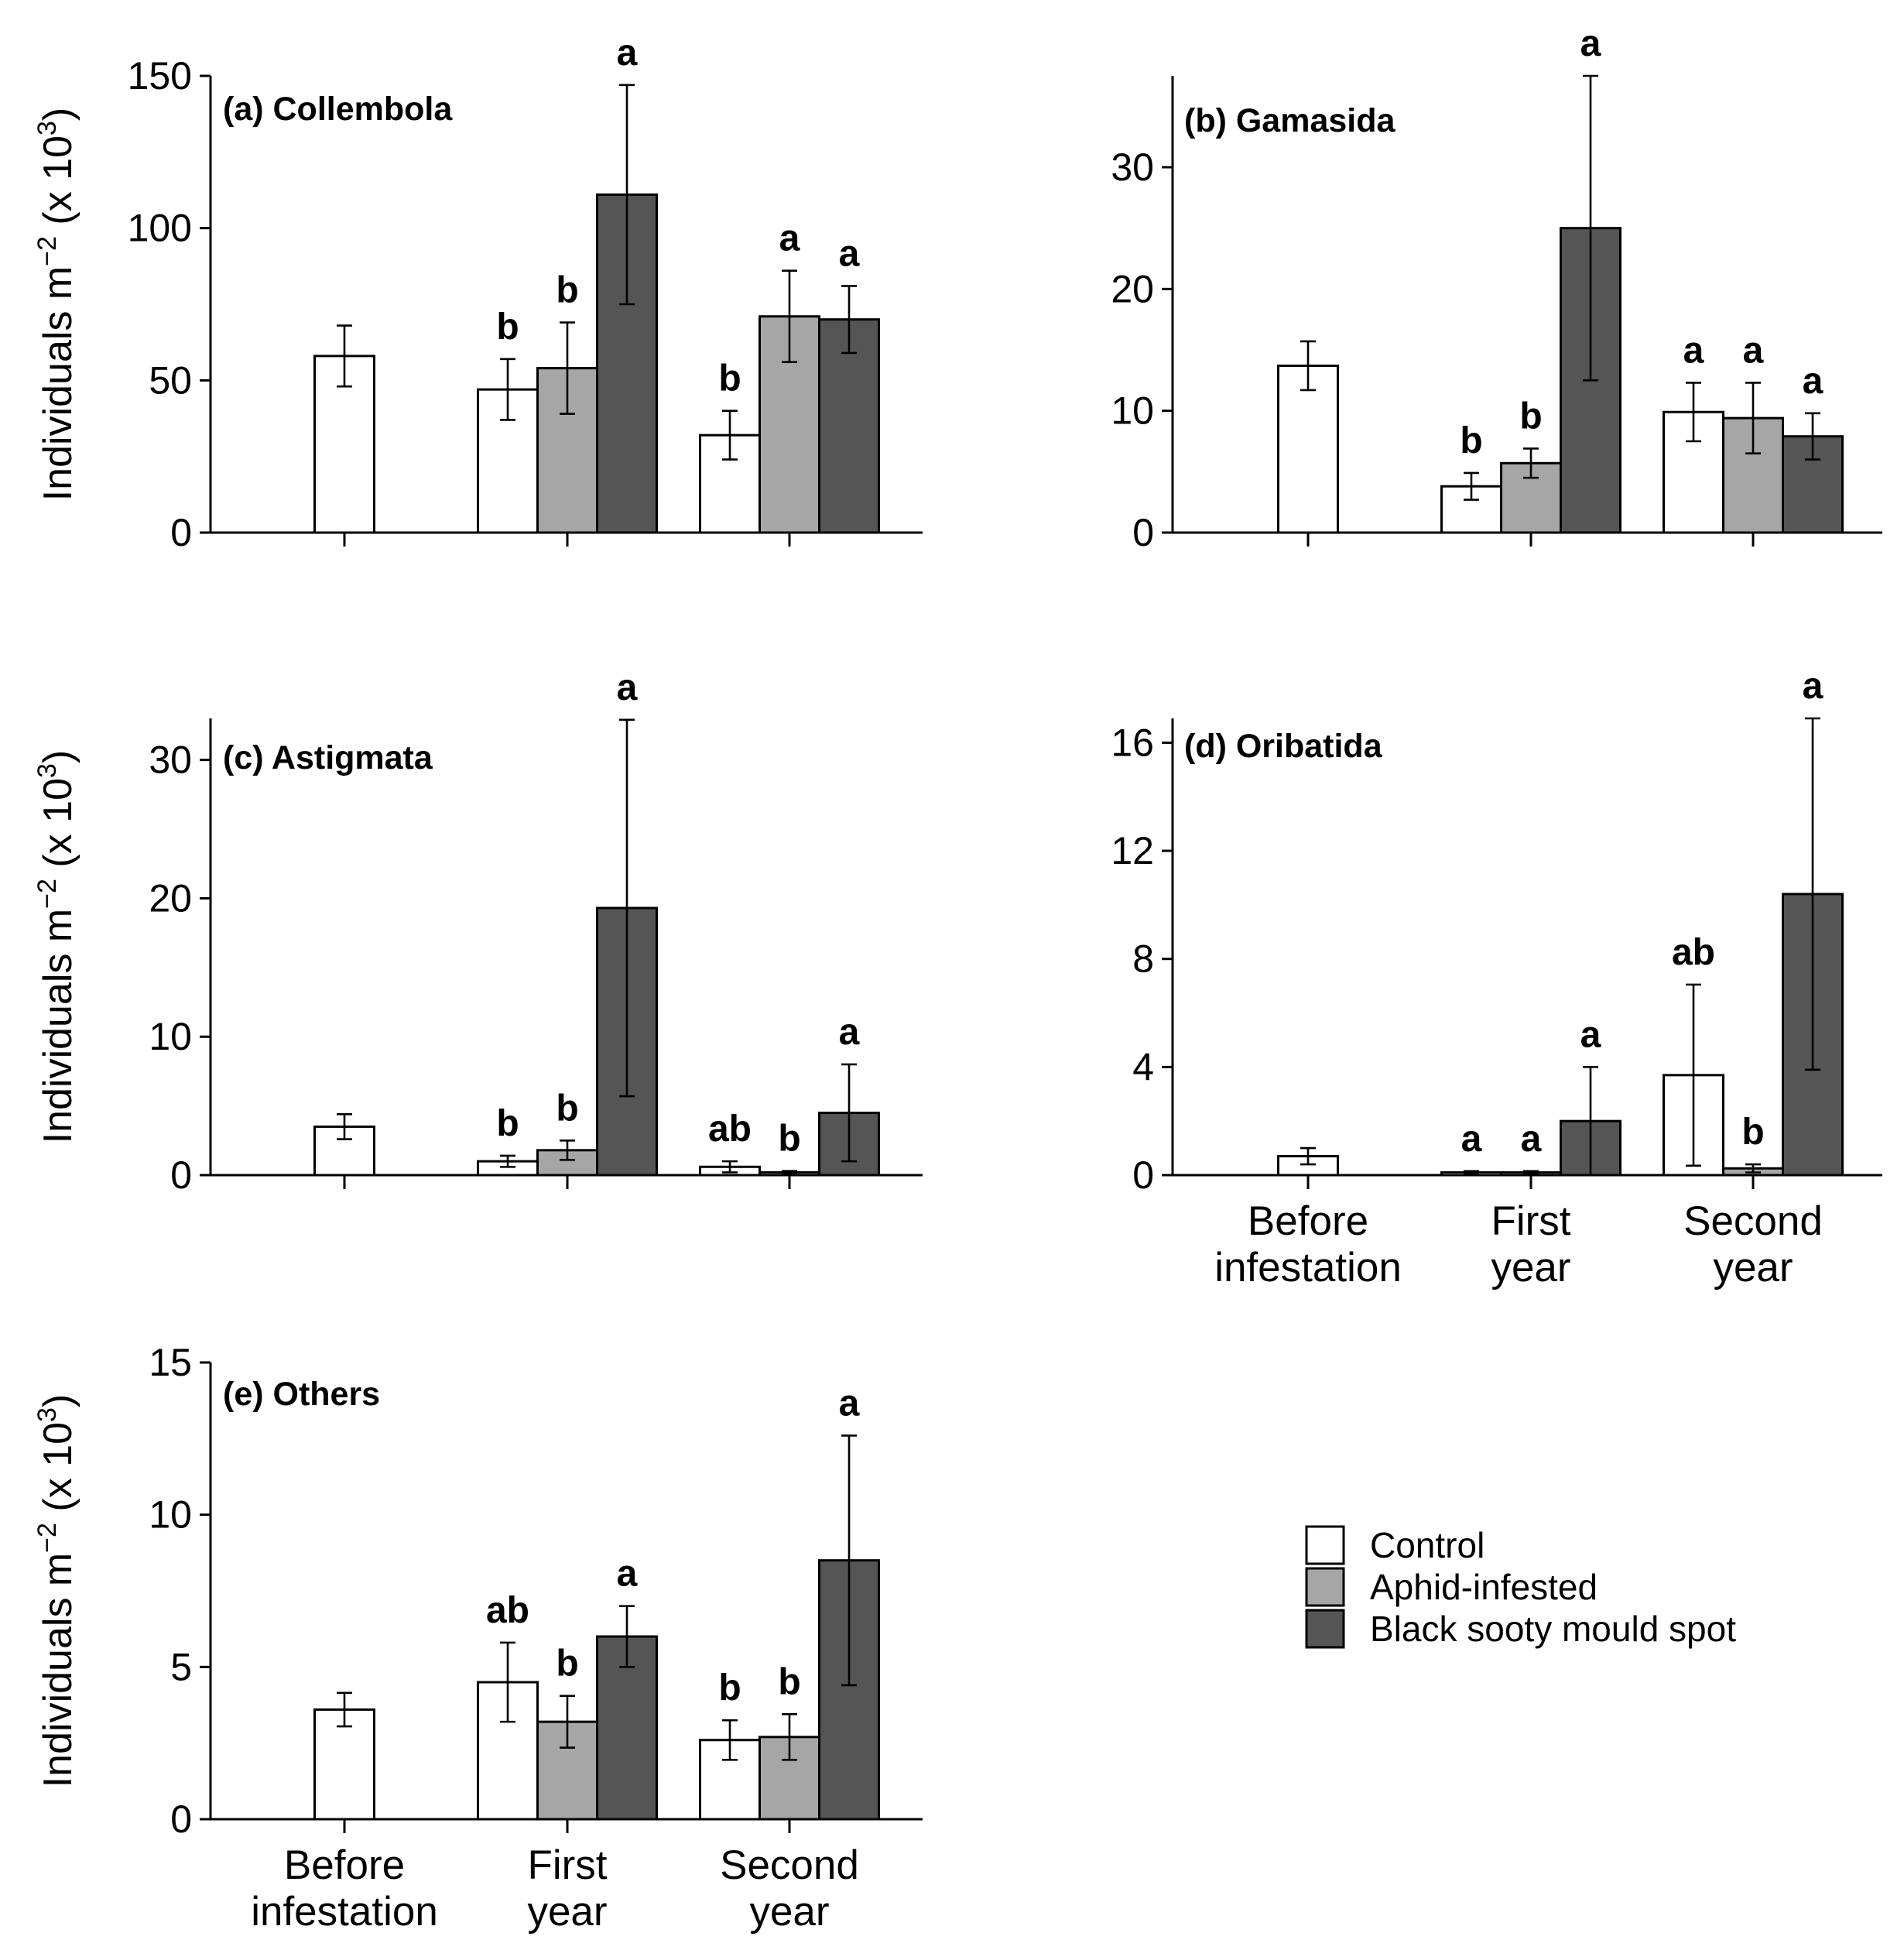 This screenshot has height=1957, width=1904. Describe the element at coordinates (1553, 1629) in the screenshot. I see `legend-label: Black sooty mould spot` at that location.